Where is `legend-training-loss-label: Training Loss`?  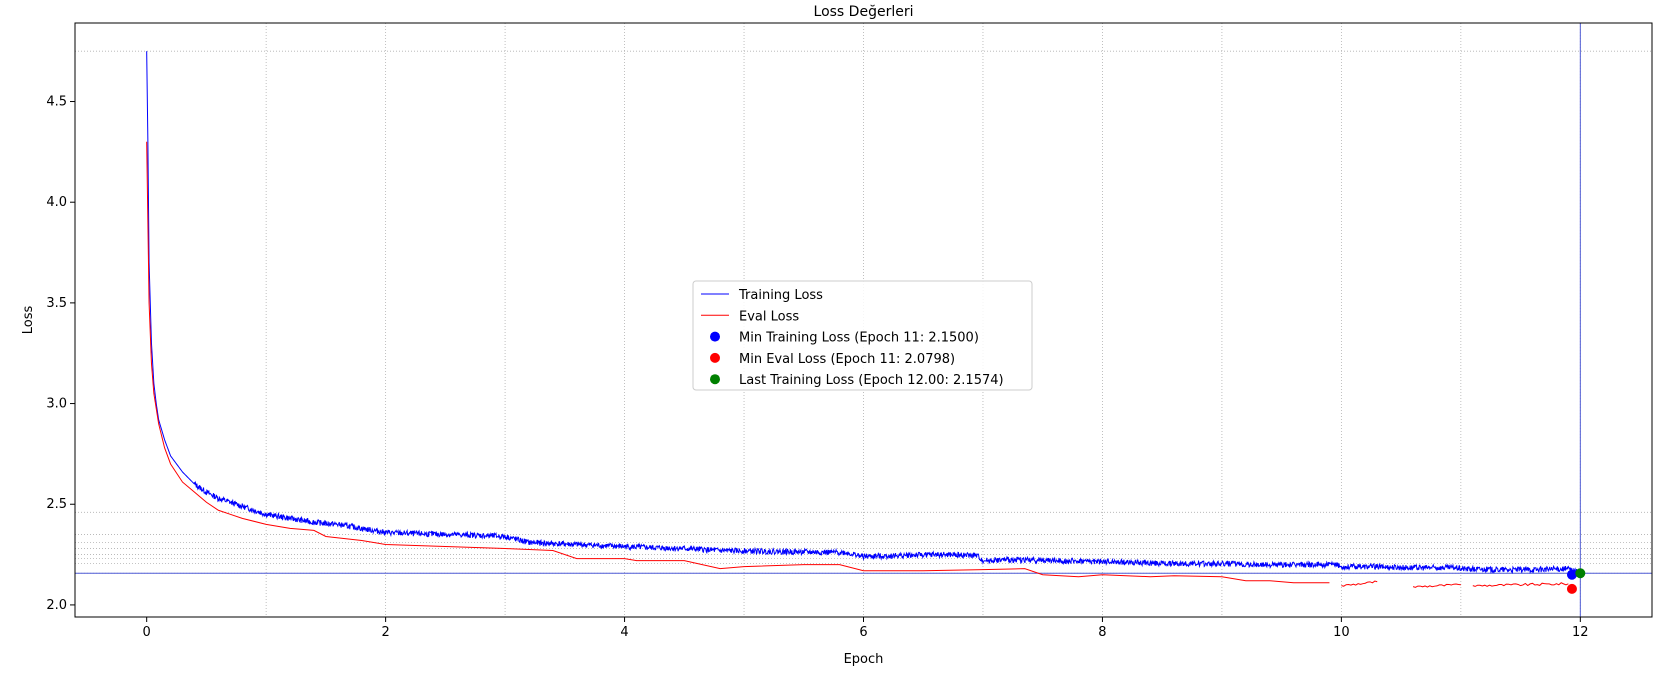 legend-training-loss-label: Training Loss is located at coordinates (780, 295).